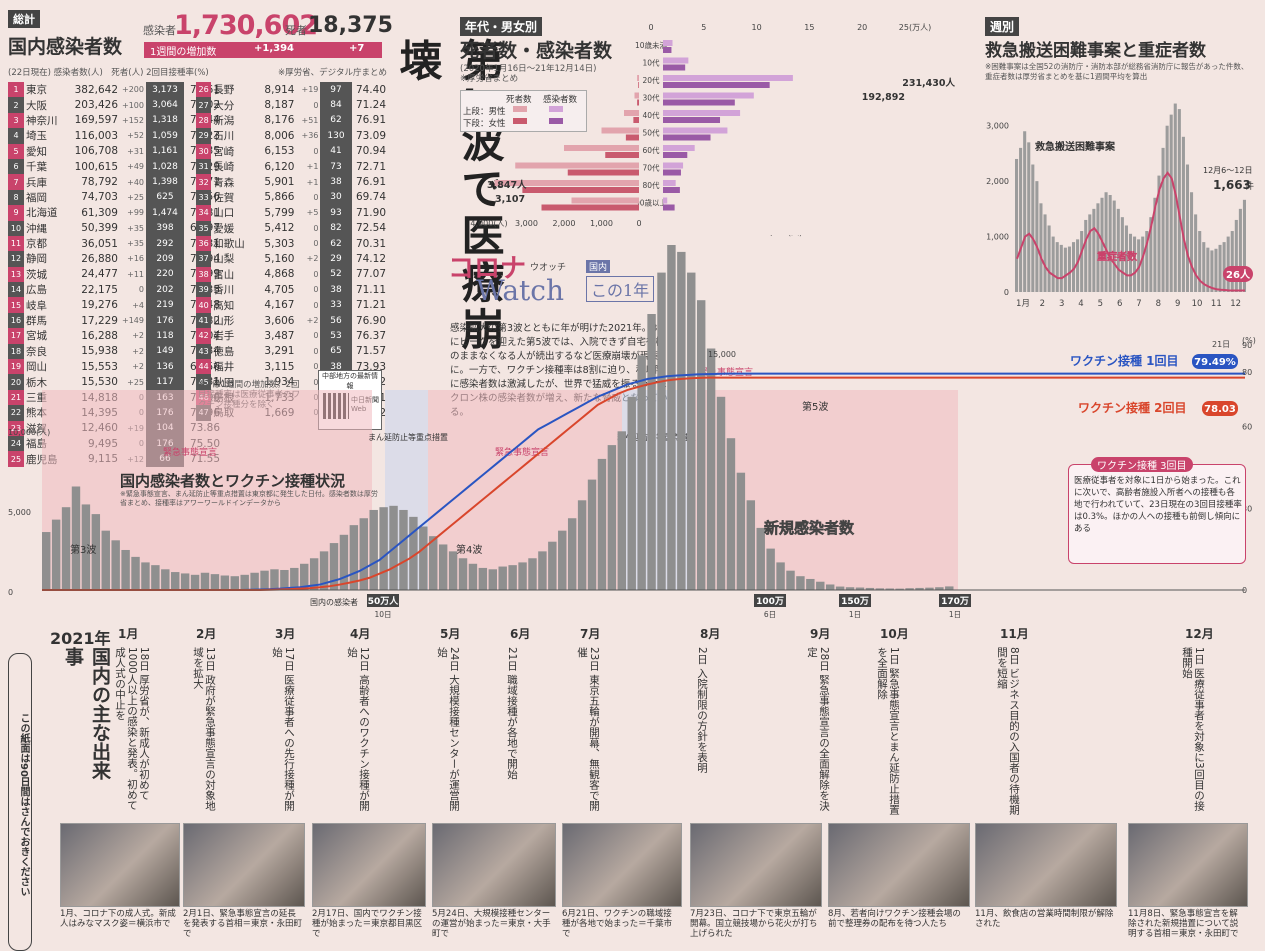 The image size is (1265, 951). I want to click on legend-case: 感染者数, so click(560, 100).